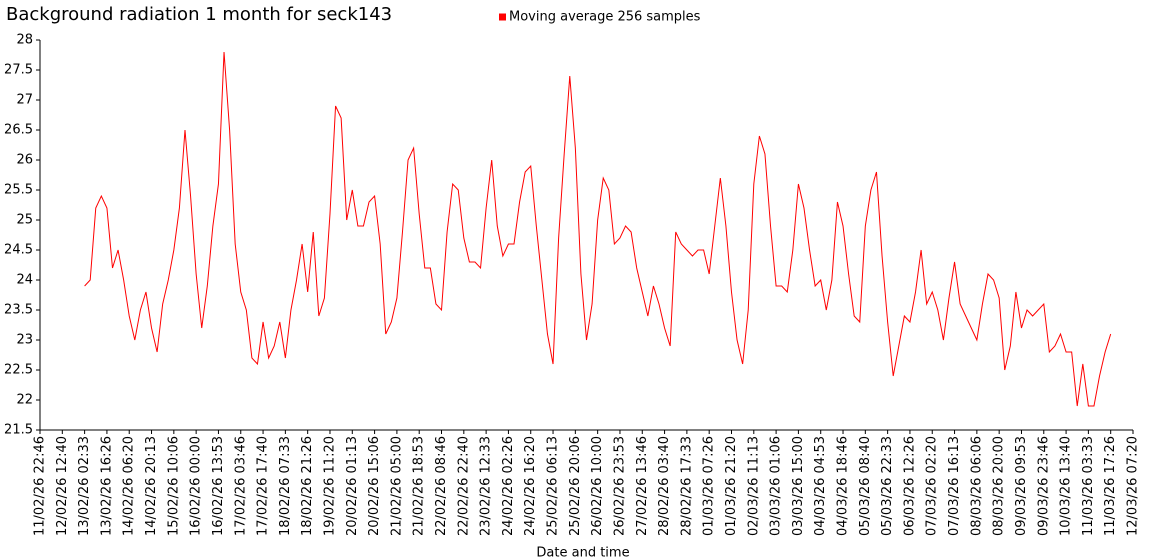 The width and height of the screenshot is (1150, 560). I want to click on x-tick-label: 11/03/26 17:26, so click(1110, 486).